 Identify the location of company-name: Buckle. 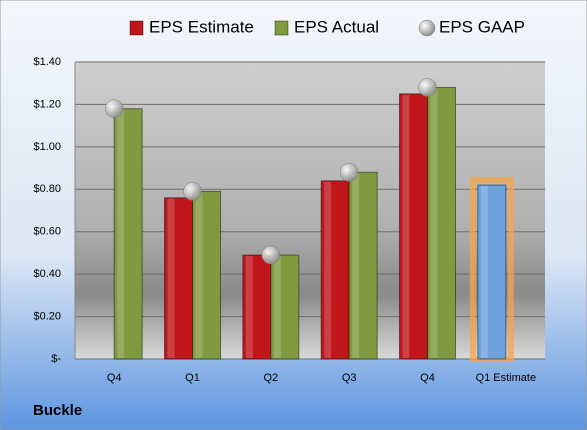
(57, 410).